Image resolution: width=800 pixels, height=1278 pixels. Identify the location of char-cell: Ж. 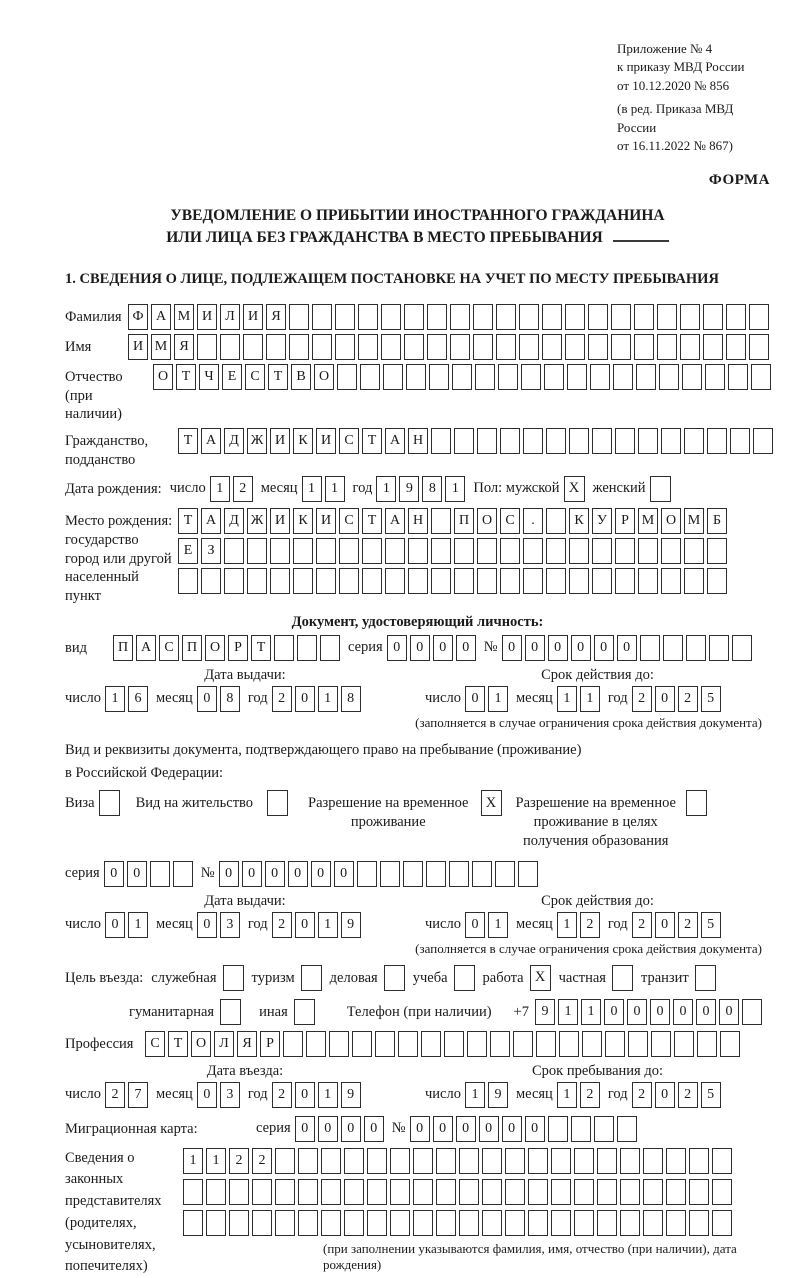
(257, 520).